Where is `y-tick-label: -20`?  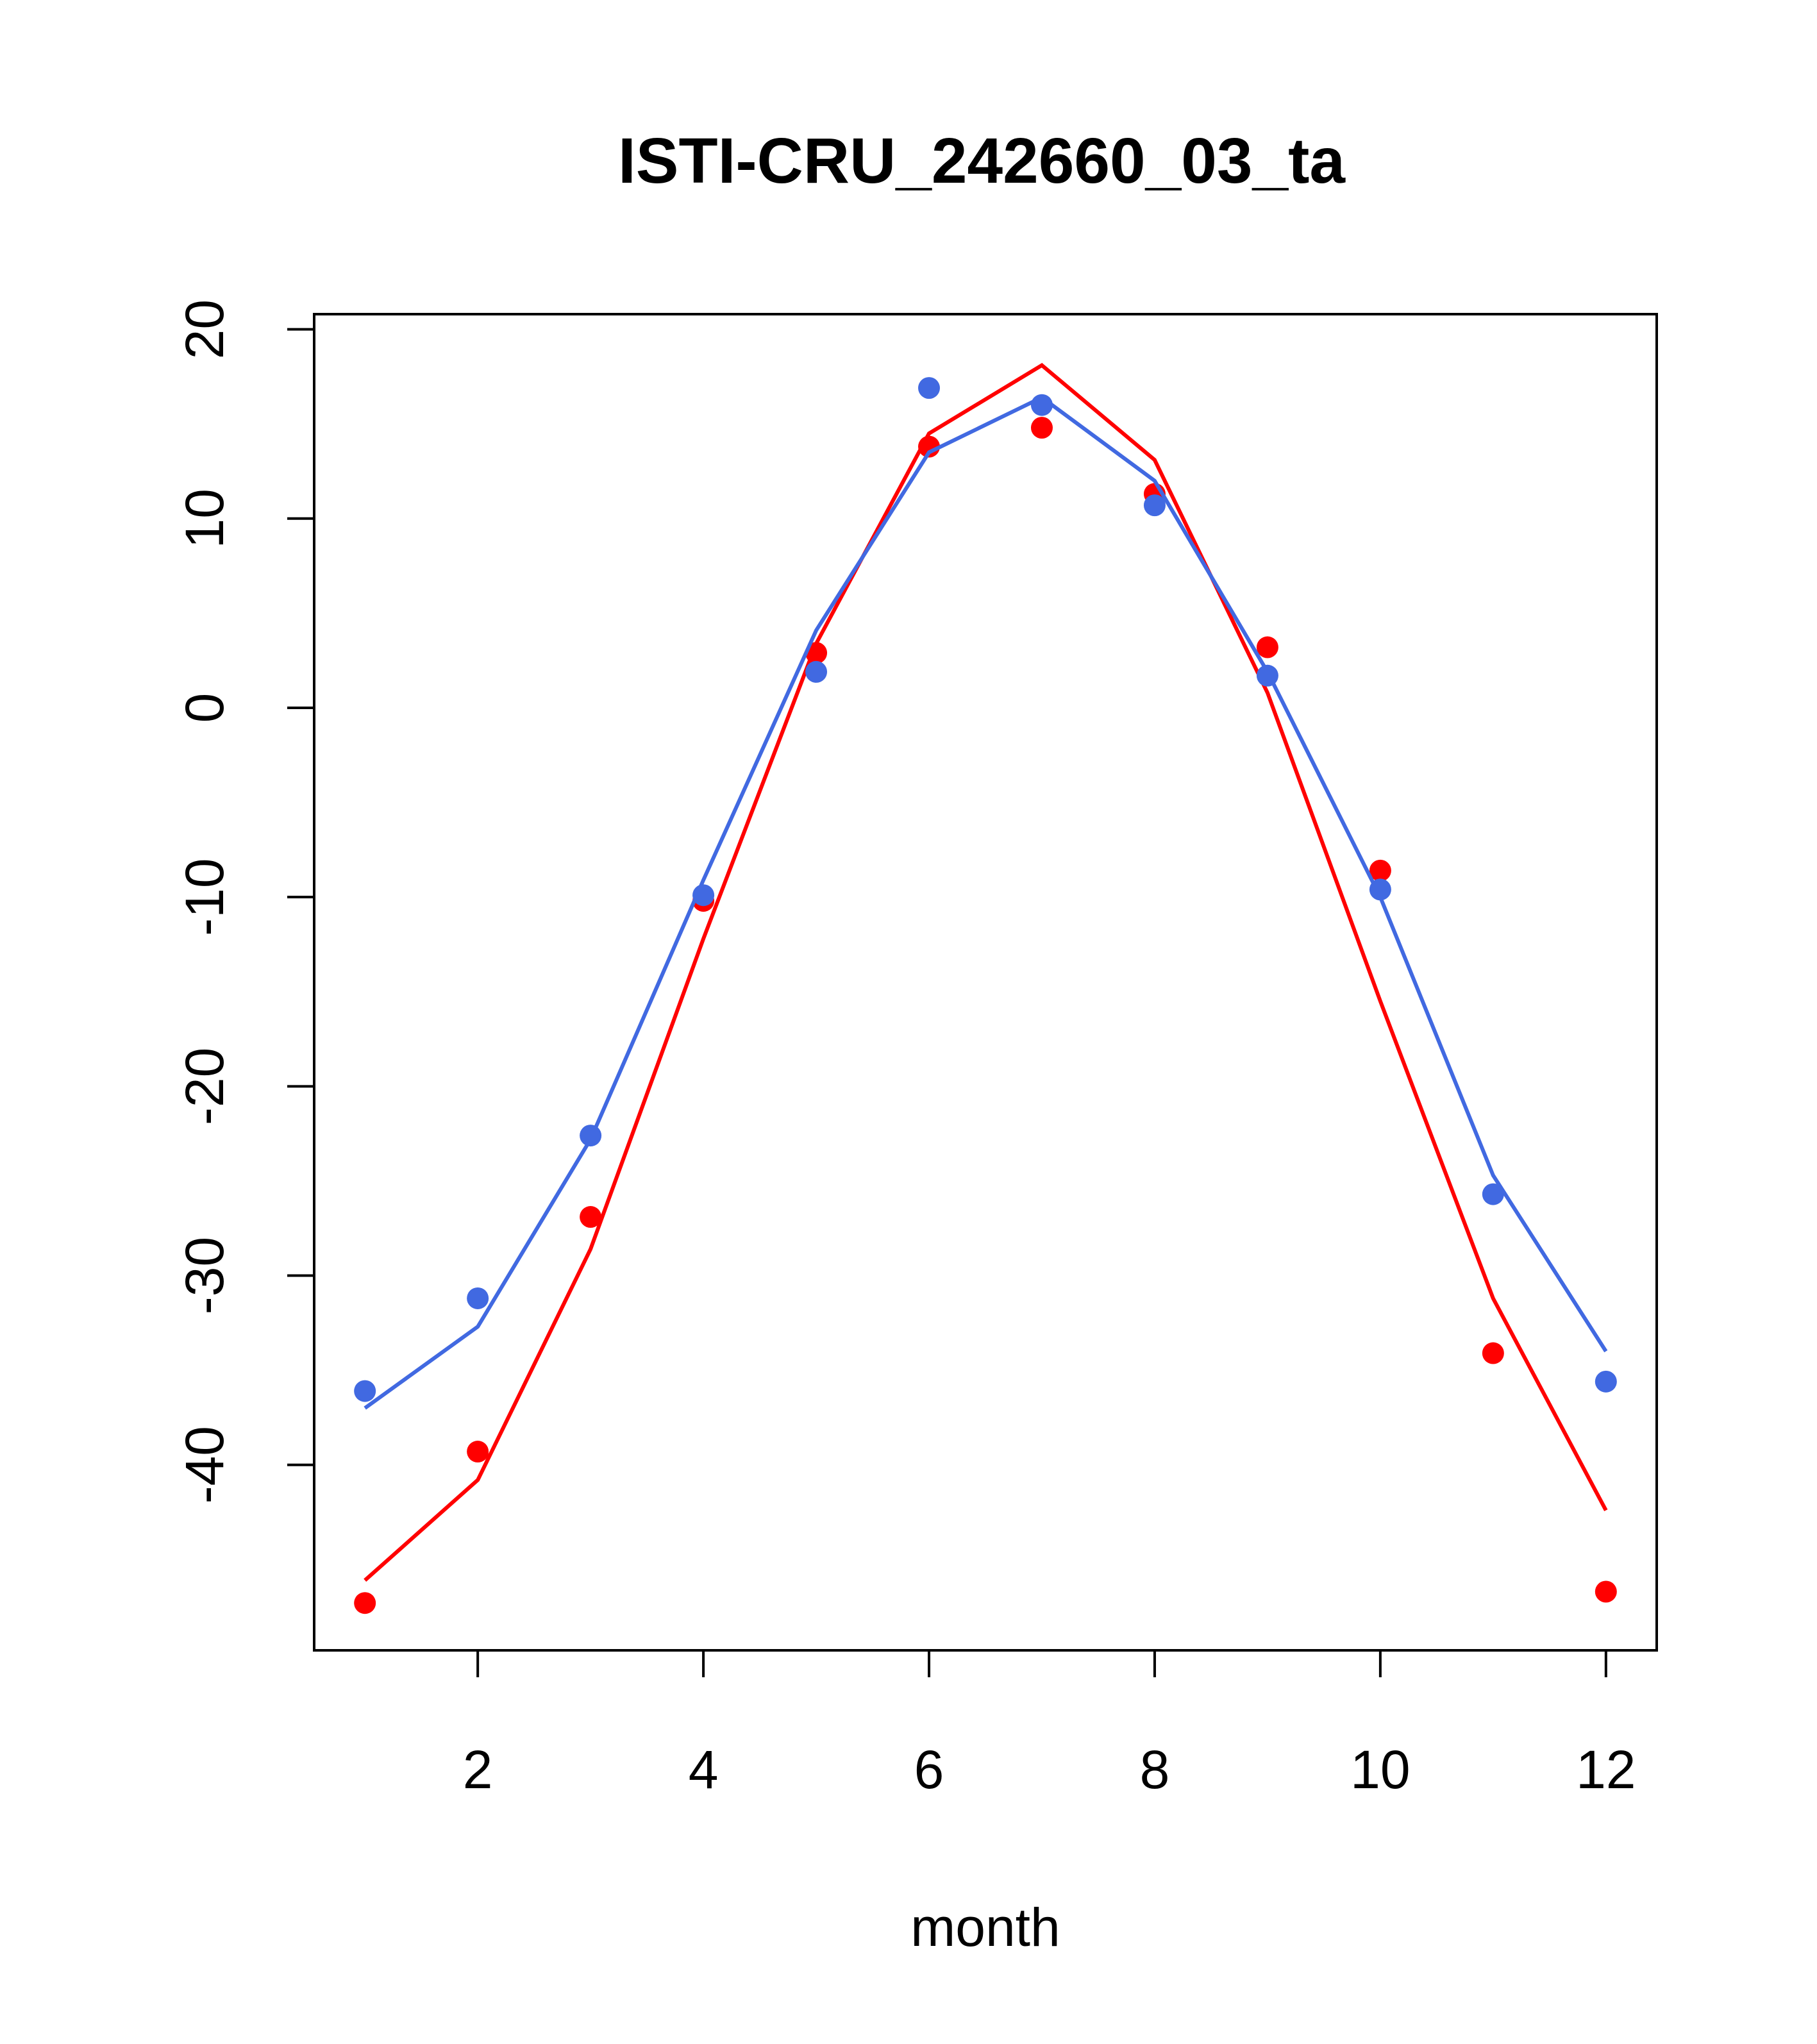
y-tick-label: -20 is located at coordinates (204, 1086).